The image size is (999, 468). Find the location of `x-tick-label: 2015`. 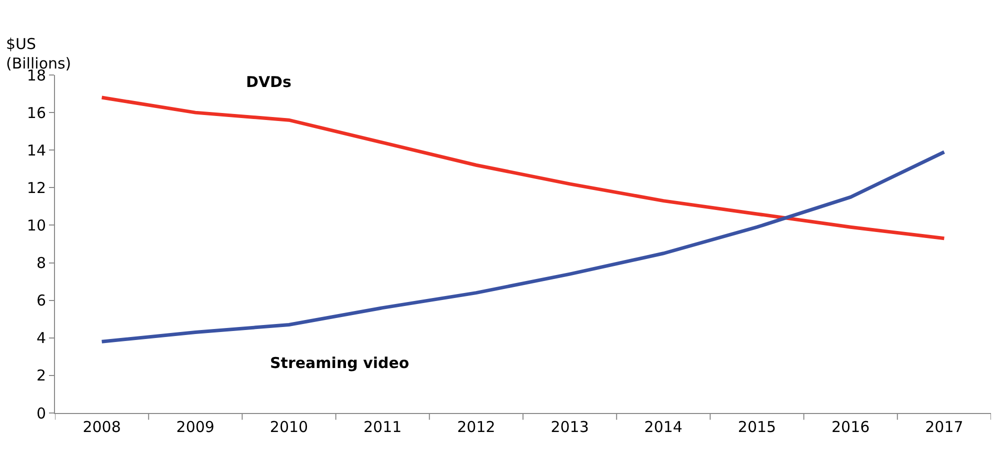

x-tick-label: 2015 is located at coordinates (757, 427).